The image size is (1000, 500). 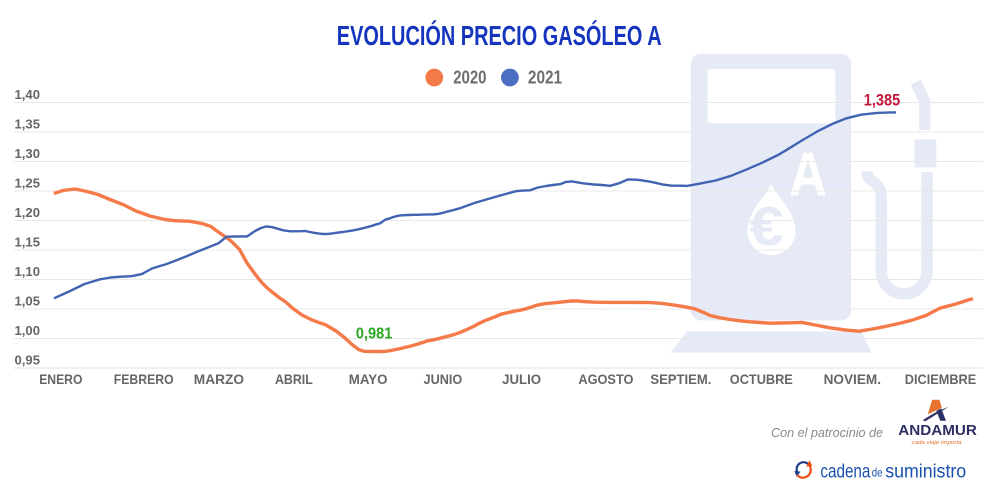 What do you see at coordinates (443, 379) in the screenshot?
I see `svg-text: JUNIO` at bounding box center [443, 379].